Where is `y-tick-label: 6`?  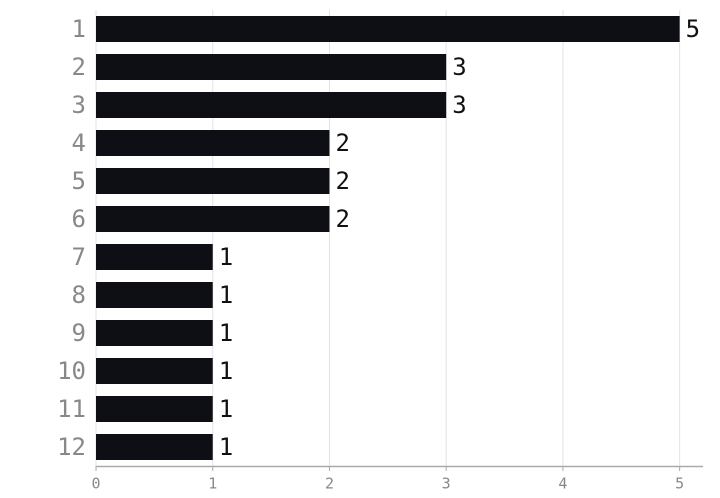 y-tick-label: 6 is located at coordinates (79, 219).